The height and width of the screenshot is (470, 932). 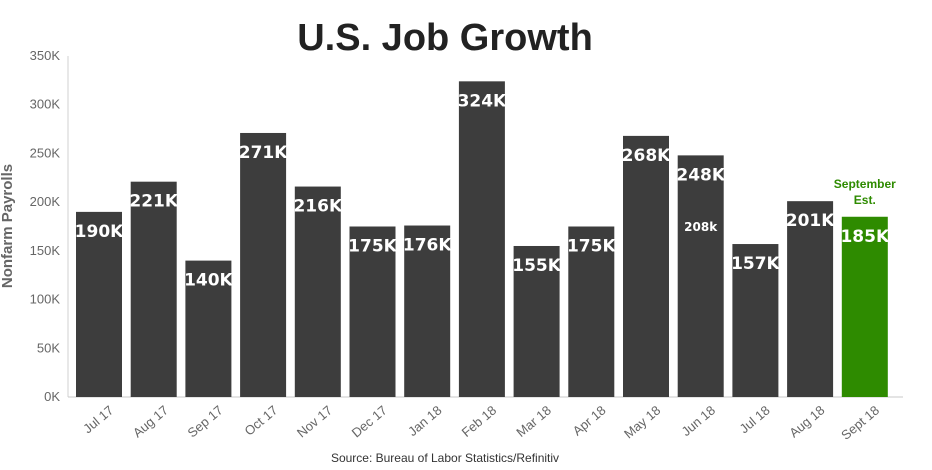 What do you see at coordinates (865, 200) in the screenshot?
I see `highlight-note: Est.` at bounding box center [865, 200].